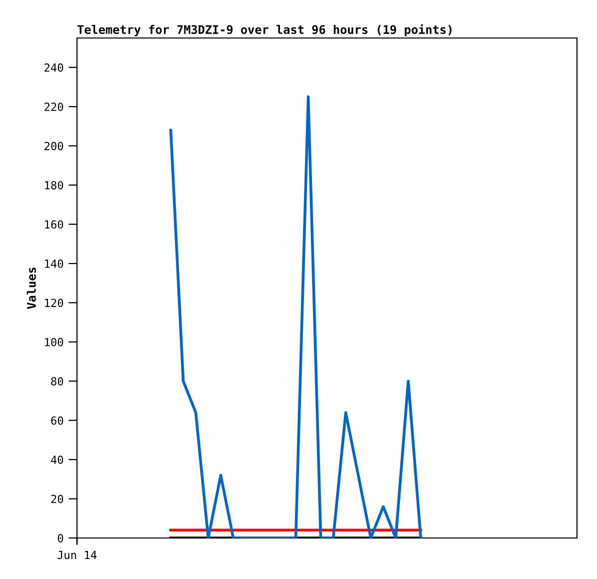 This screenshot has height=579, width=597. I want to click on y-tick-label: 200, so click(54, 146).